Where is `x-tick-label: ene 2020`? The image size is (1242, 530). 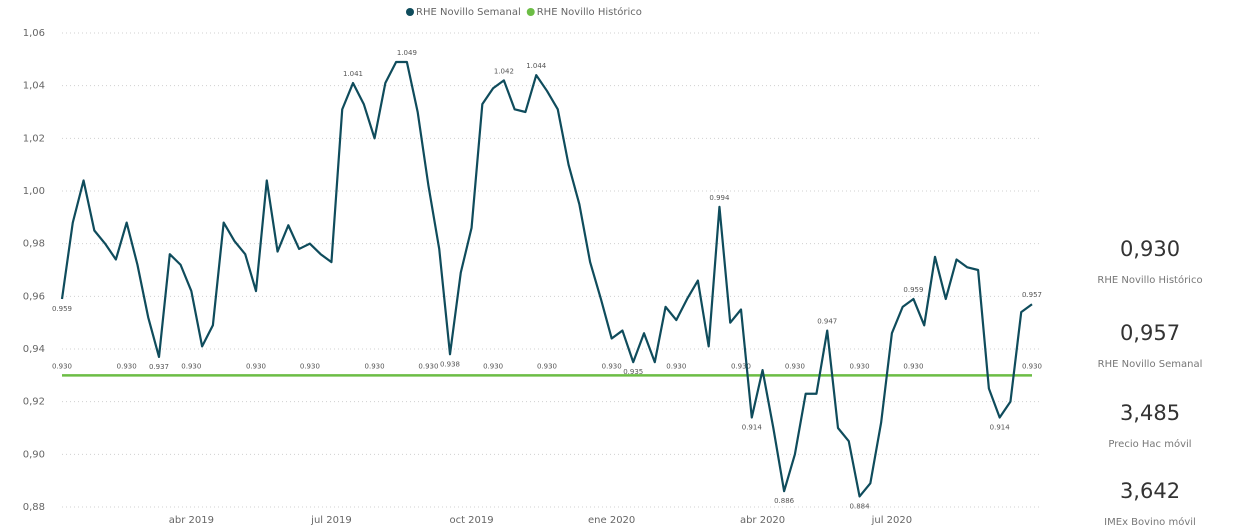
x-tick-label: ene 2020 is located at coordinates (611, 520).